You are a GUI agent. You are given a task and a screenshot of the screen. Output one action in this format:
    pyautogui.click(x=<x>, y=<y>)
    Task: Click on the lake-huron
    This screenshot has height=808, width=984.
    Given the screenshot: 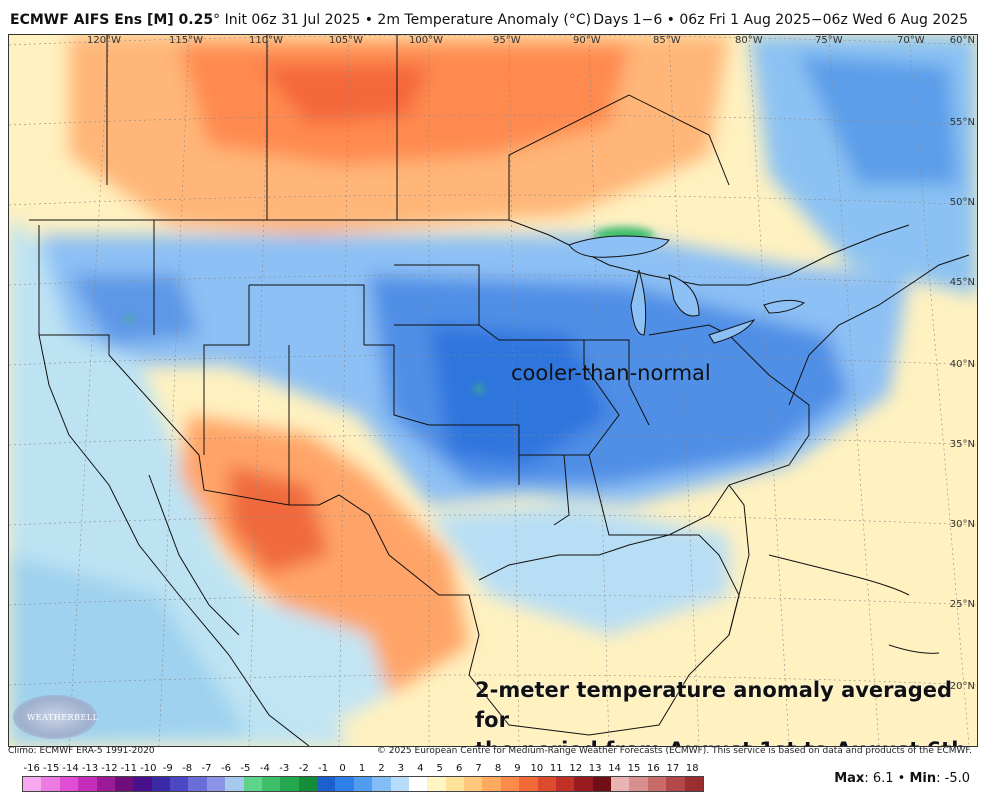 What is the action you would take?
    pyautogui.click(x=684, y=295)
    